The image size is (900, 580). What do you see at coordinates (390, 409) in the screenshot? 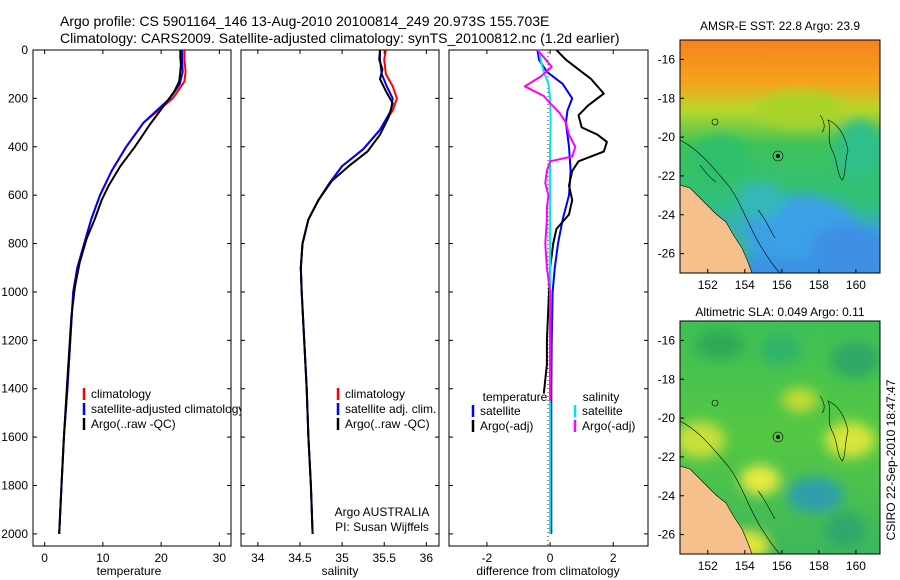
I see `legend-label: satellite adj. clim.` at bounding box center [390, 409].